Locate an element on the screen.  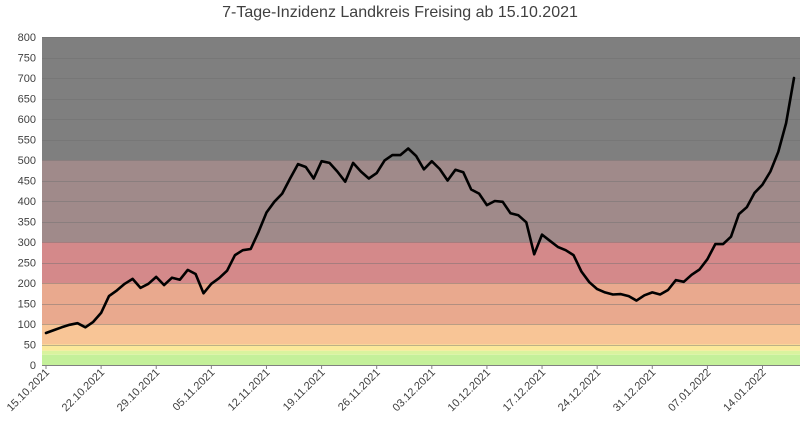
x-tick-label: 19.11.2021 is located at coordinates (304, 390).